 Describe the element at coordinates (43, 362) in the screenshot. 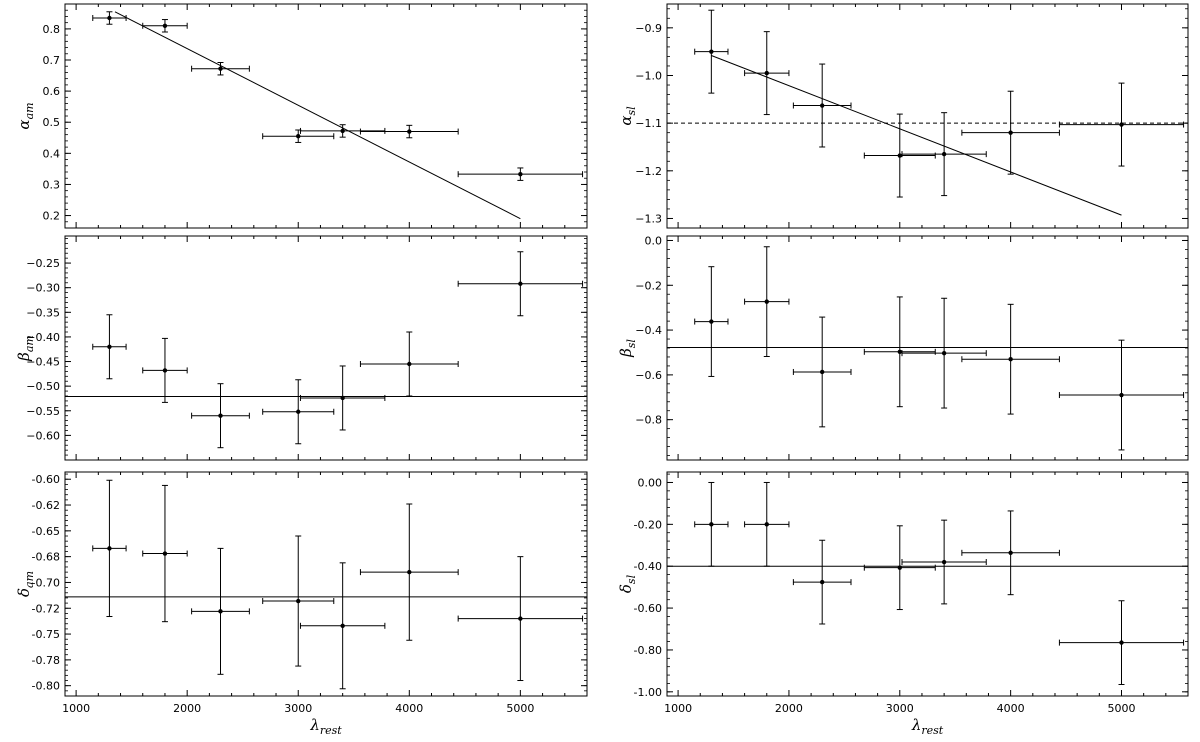

I see `y-tick-label: −0.45` at that location.